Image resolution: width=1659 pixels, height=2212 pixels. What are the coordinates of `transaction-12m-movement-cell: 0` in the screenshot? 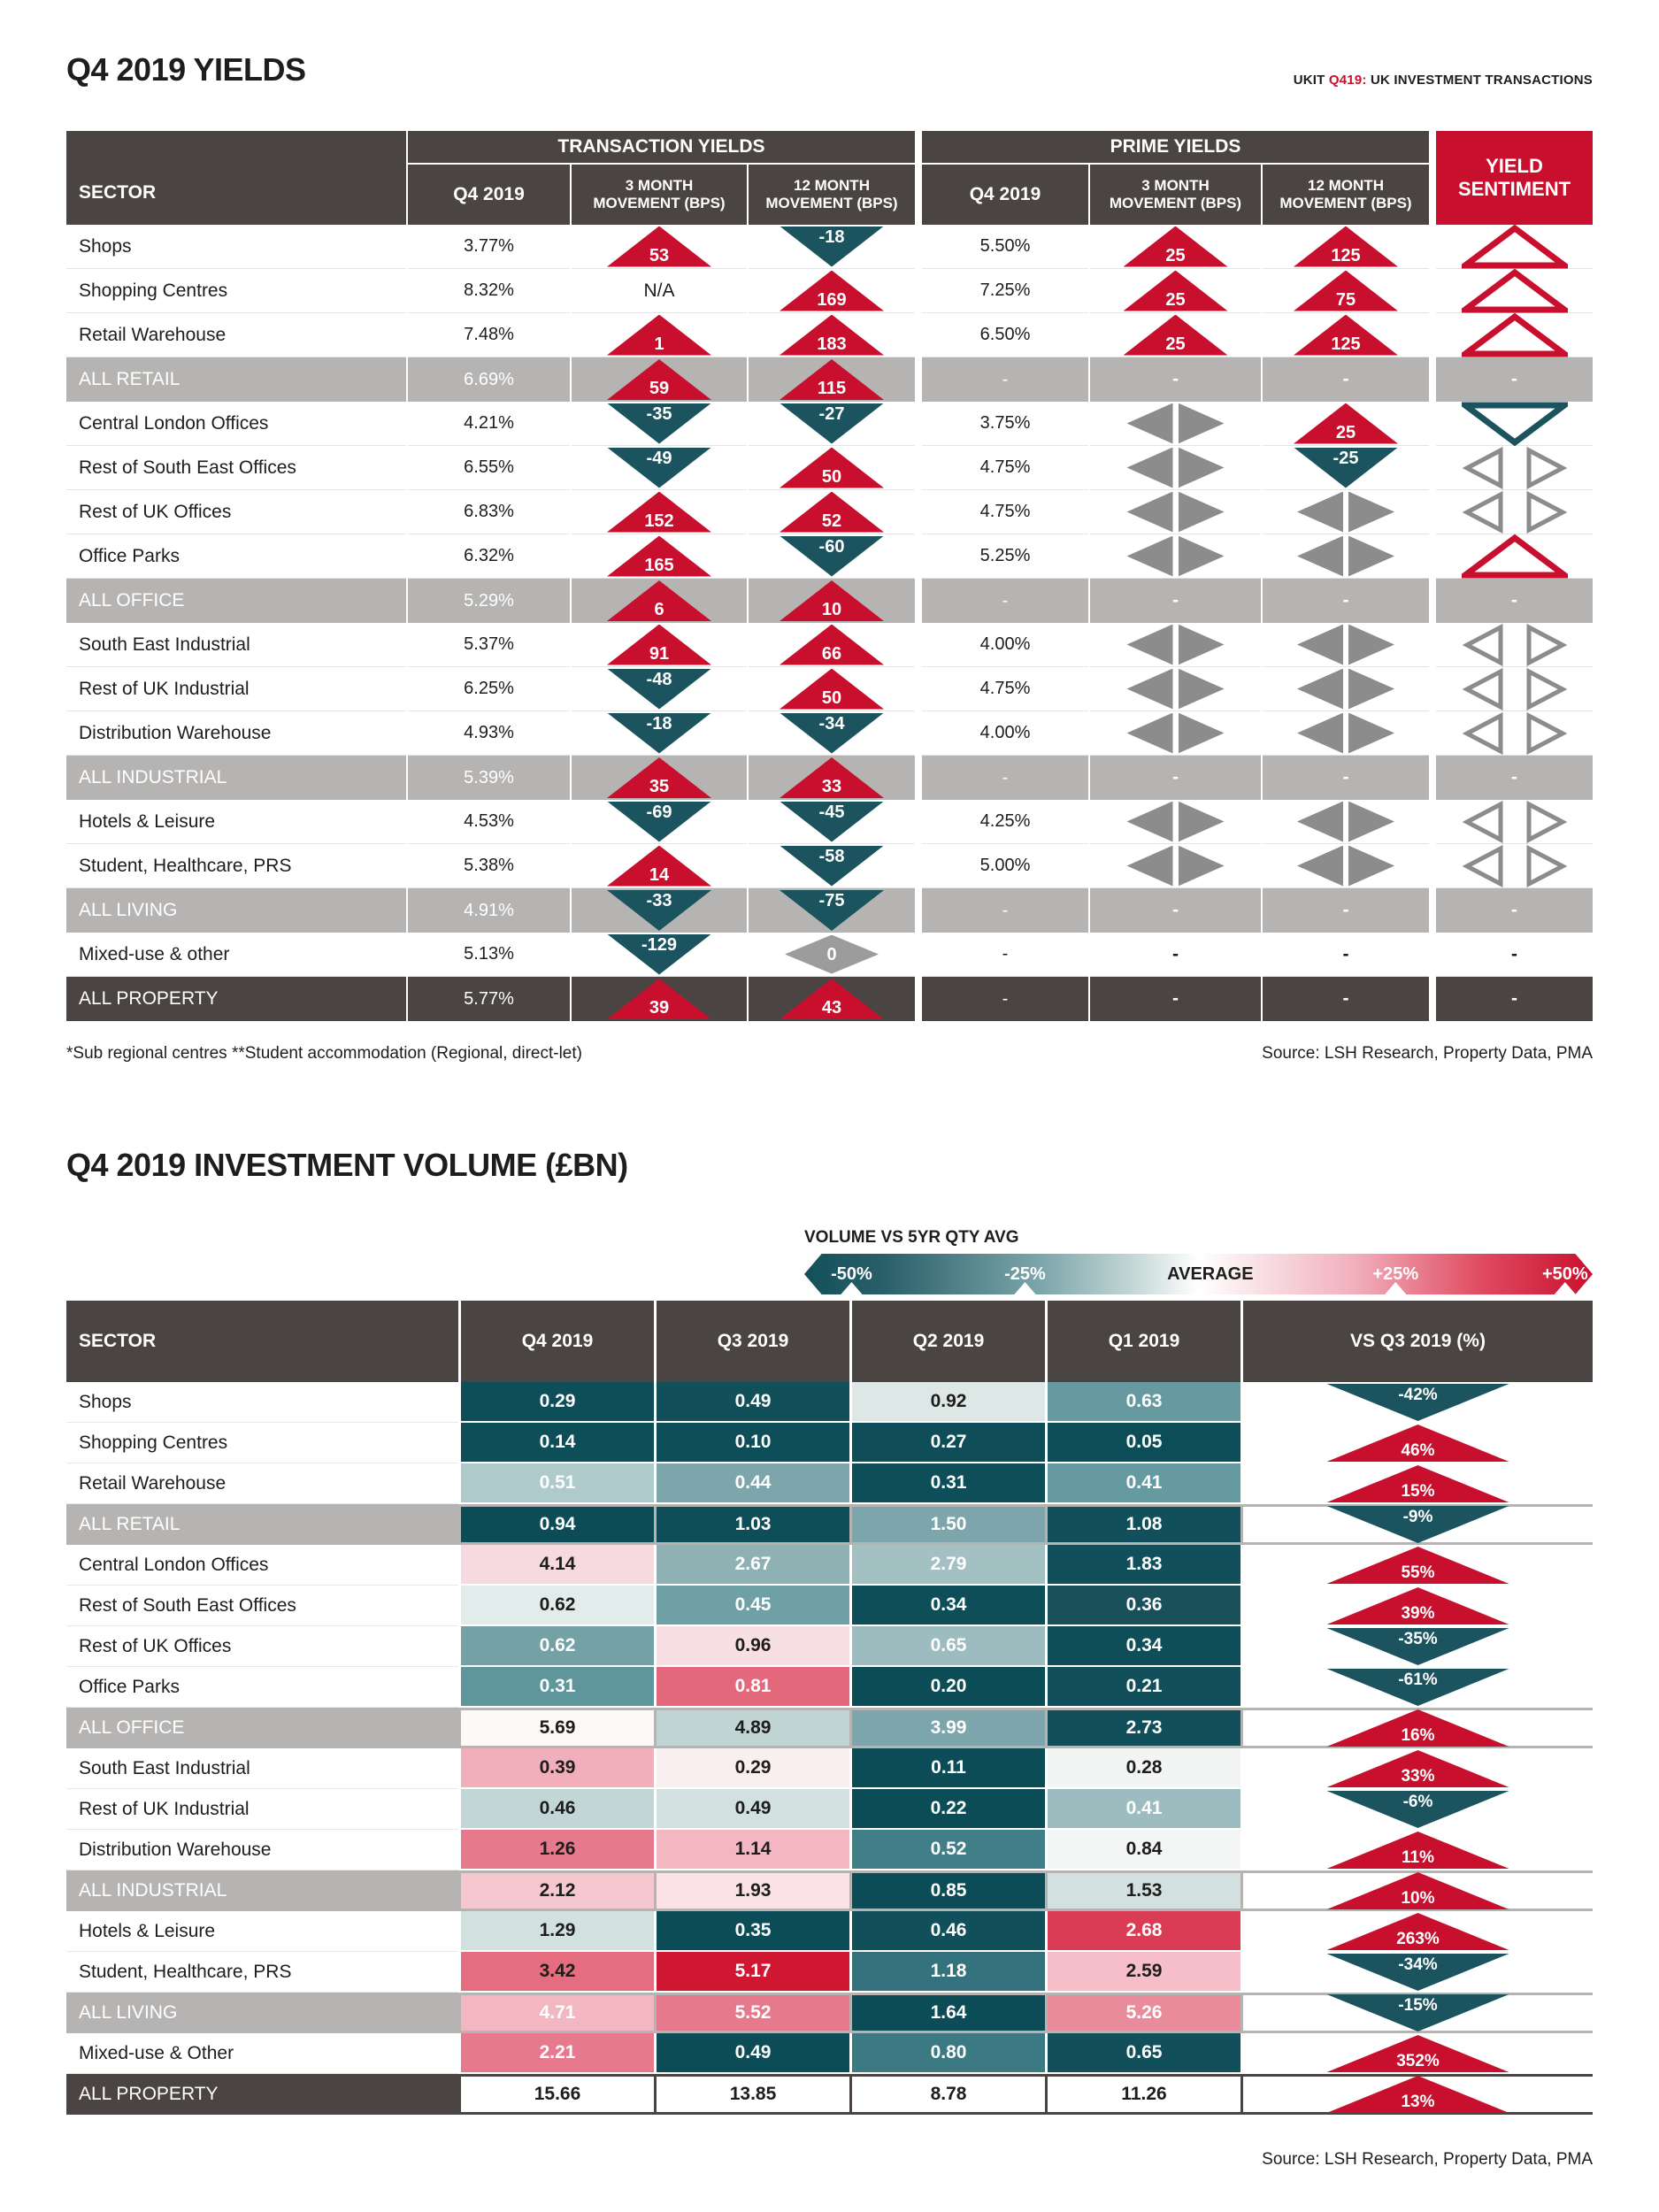 It's located at (832, 955).